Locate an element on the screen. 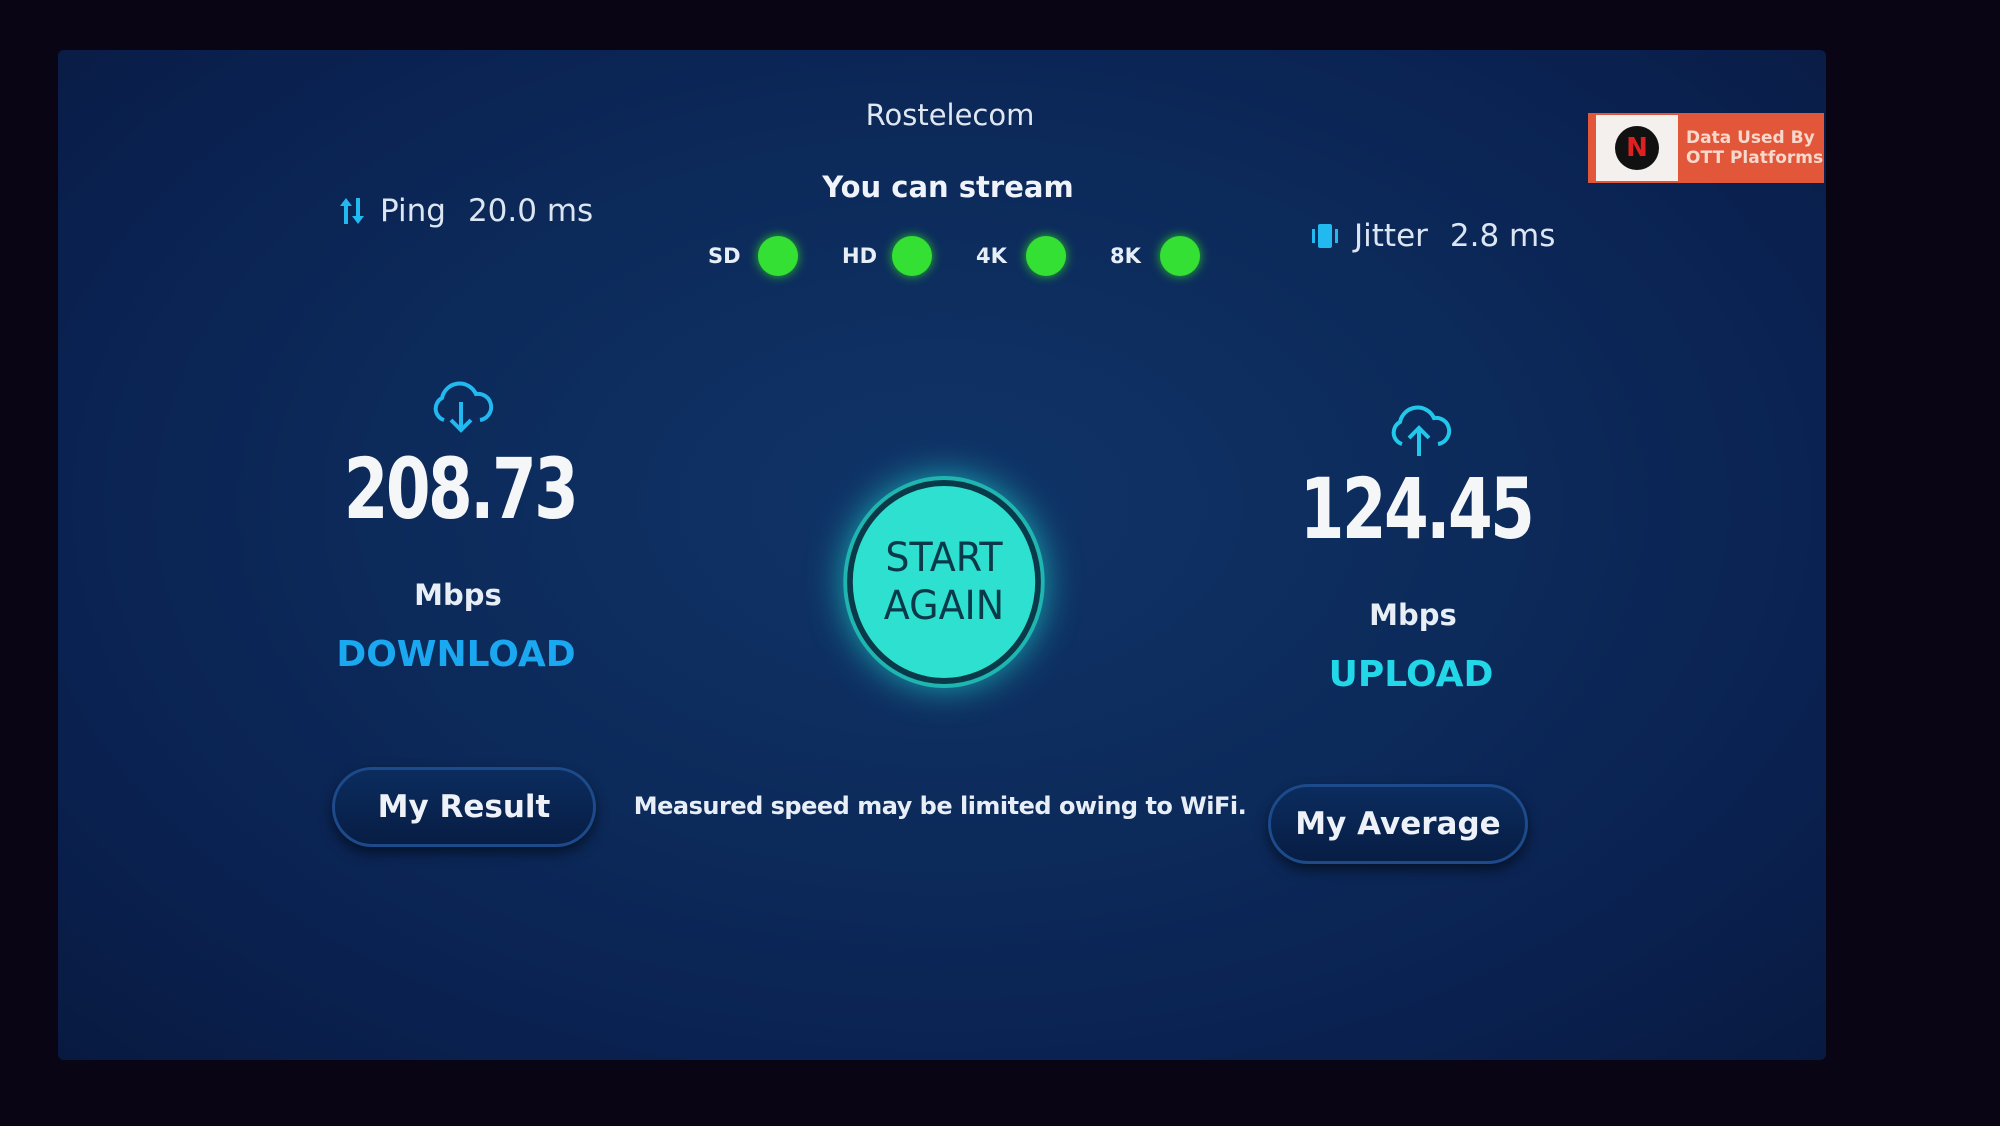  ott-data-badge: N Data Used By OTT Platforms is located at coordinates (1706, 148).